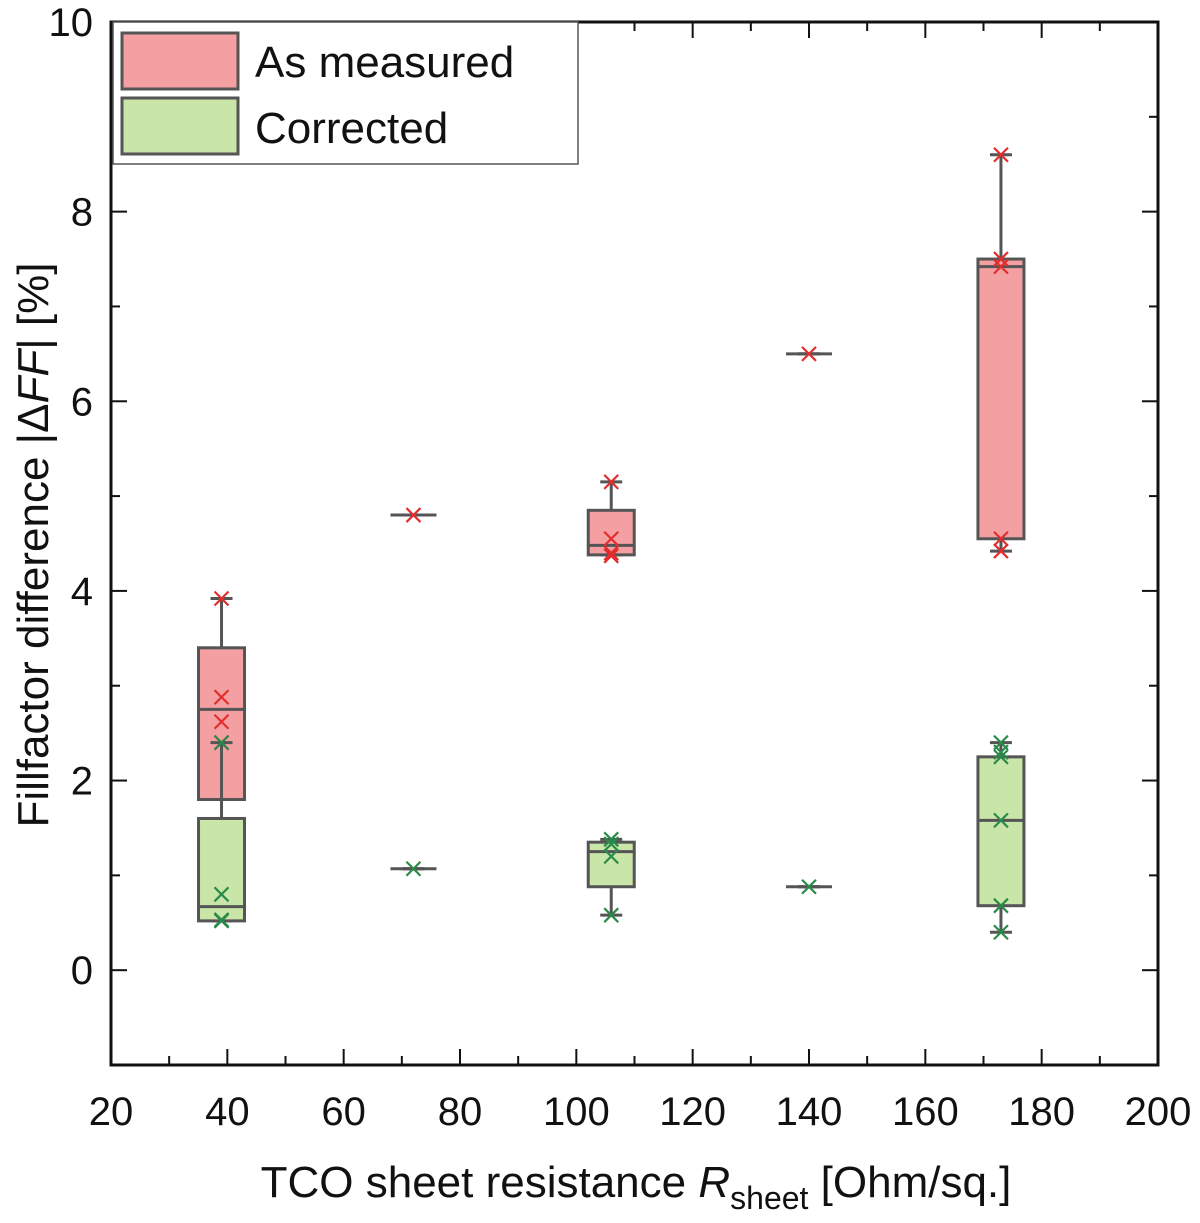 This screenshot has height=1223, width=1200. Describe the element at coordinates (343, 1112) in the screenshot. I see `x-tick-label: 60` at that location.